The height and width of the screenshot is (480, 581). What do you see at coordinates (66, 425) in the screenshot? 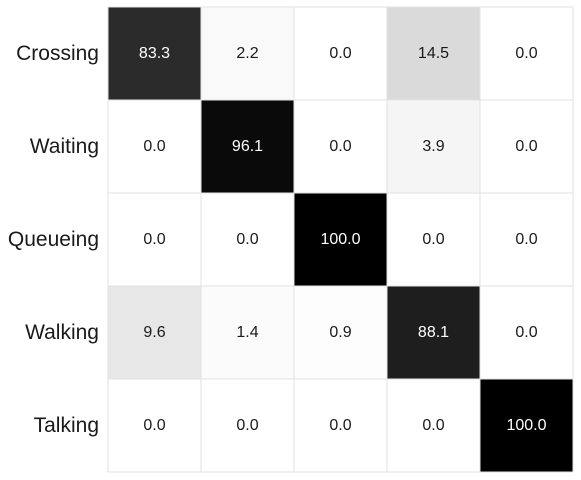
I see `row-label-talking: Talking` at bounding box center [66, 425].